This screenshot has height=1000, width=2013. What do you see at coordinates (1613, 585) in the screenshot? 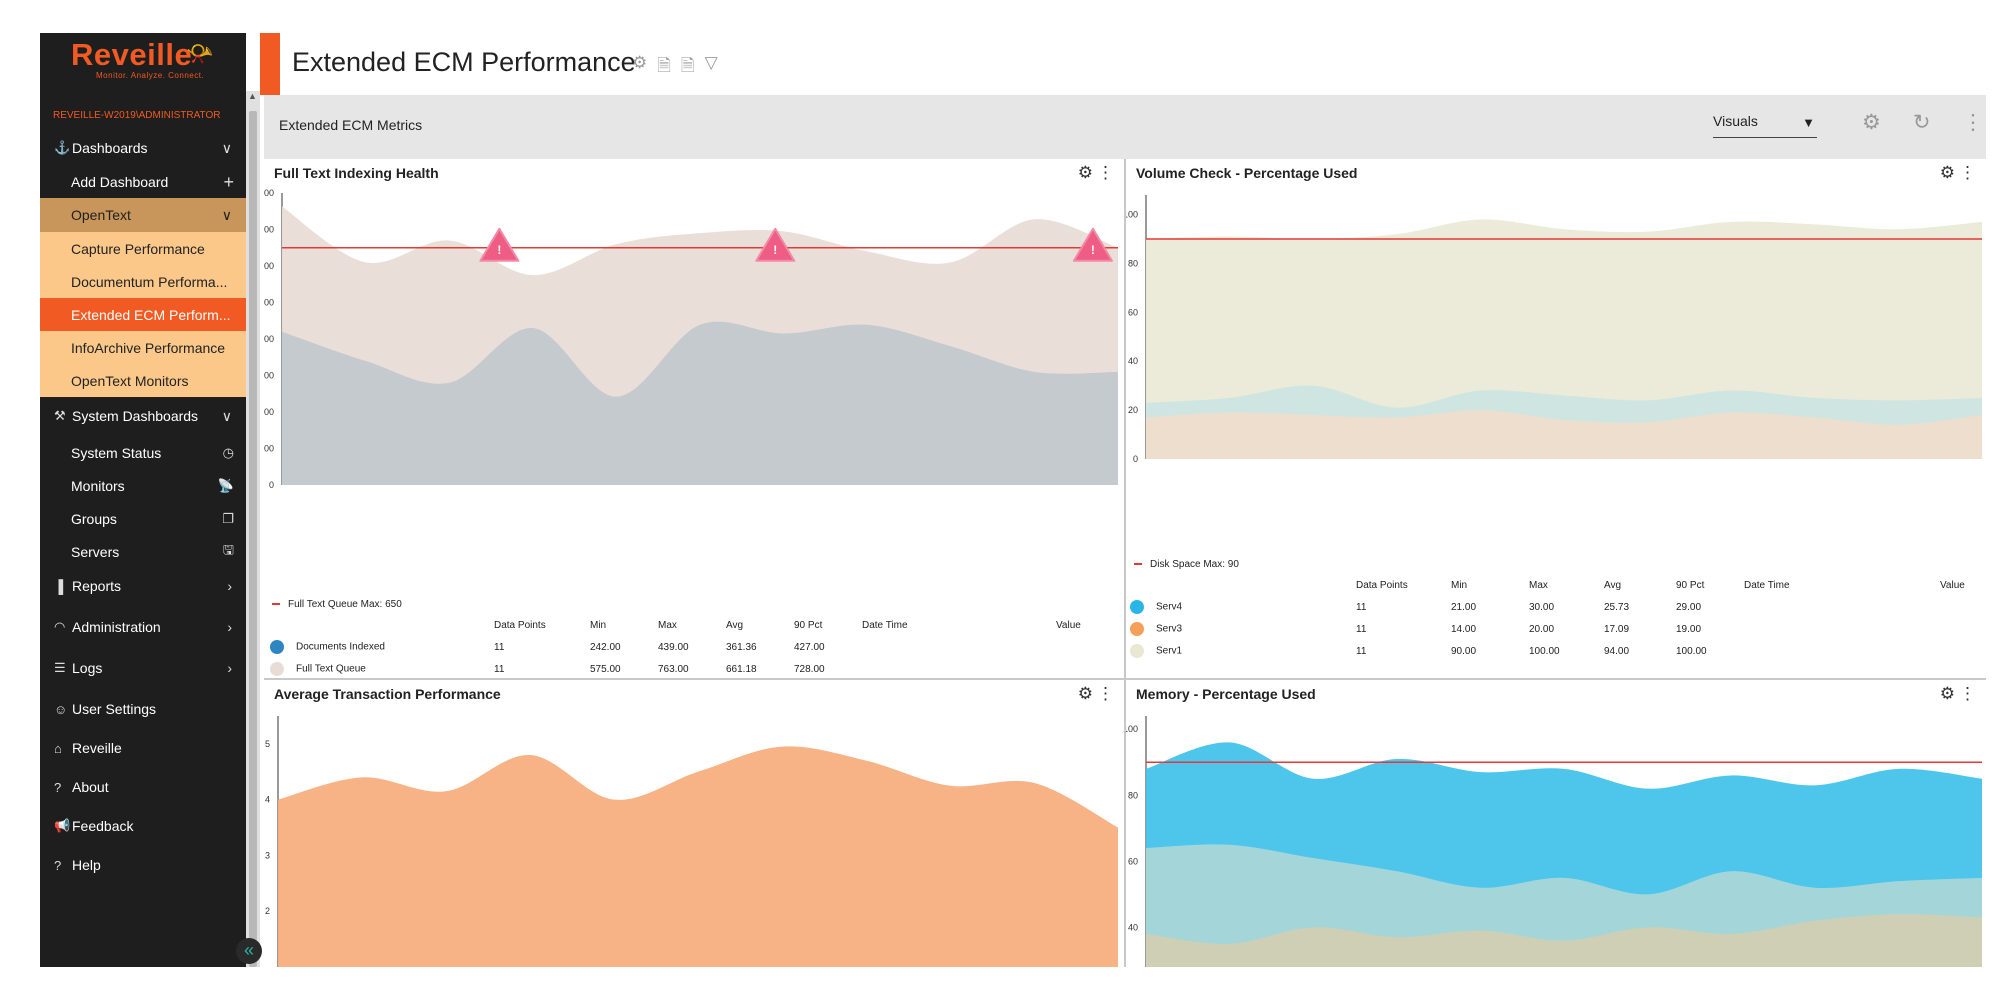
I see `column-header: Avg` at bounding box center [1613, 585].